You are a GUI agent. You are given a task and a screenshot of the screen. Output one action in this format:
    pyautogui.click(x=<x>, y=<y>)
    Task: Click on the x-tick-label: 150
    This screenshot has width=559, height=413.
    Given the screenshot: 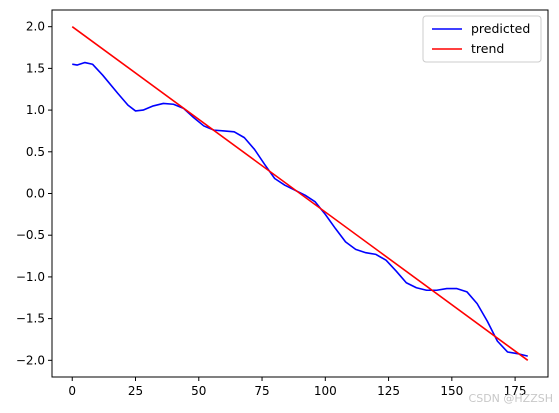 What is the action you would take?
    pyautogui.click(x=451, y=391)
    